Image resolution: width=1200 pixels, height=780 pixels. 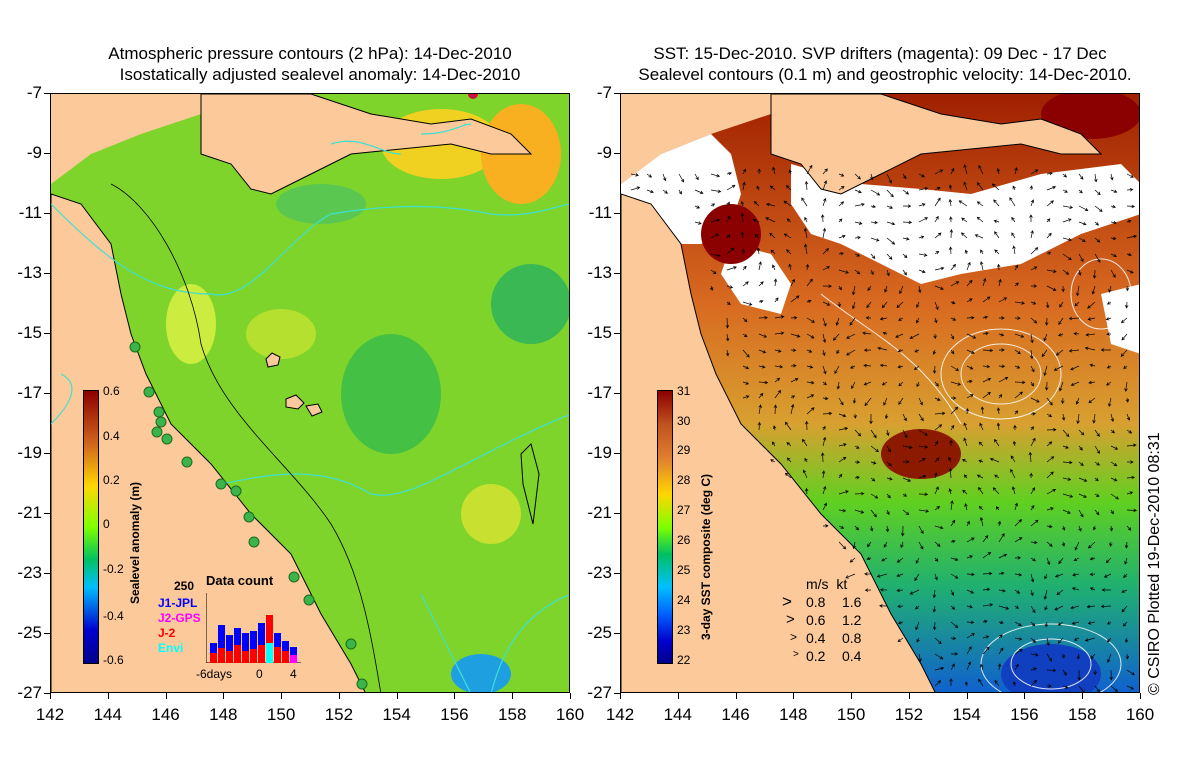 I want to click on high-anomaly-patch, so click(x=281, y=334).